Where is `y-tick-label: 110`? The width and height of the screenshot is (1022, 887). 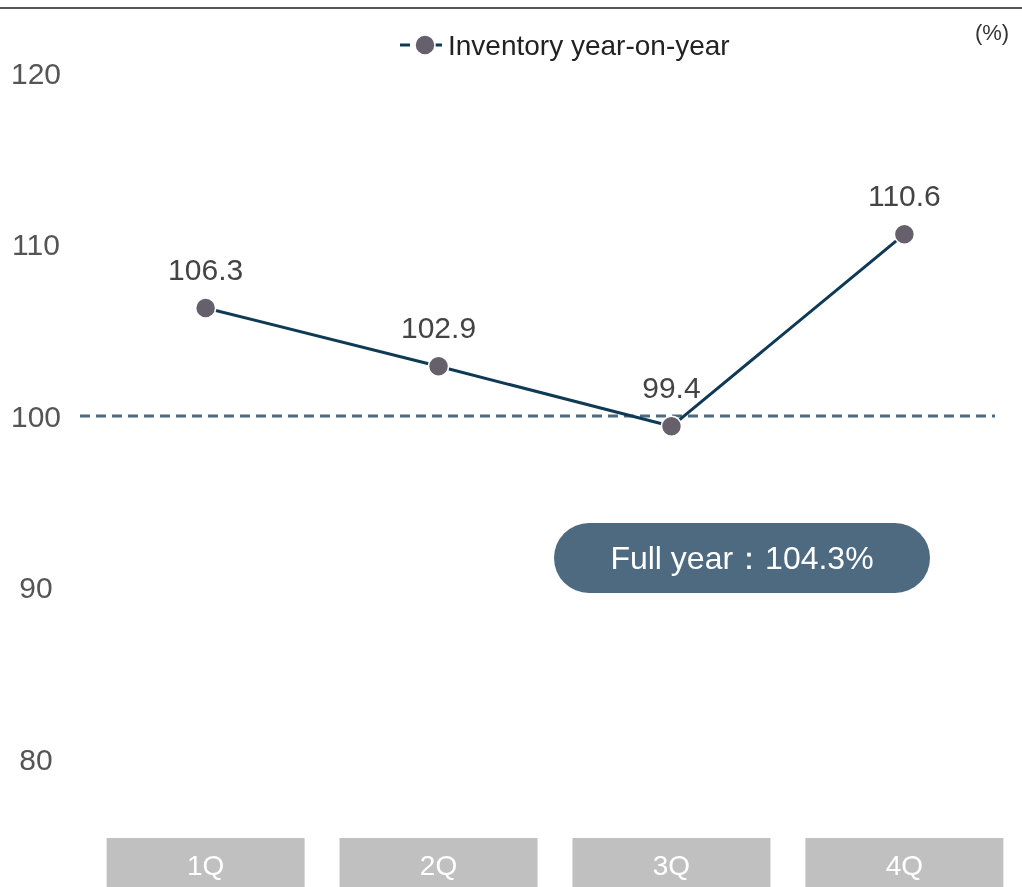 y-tick-label: 110 is located at coordinates (36, 244).